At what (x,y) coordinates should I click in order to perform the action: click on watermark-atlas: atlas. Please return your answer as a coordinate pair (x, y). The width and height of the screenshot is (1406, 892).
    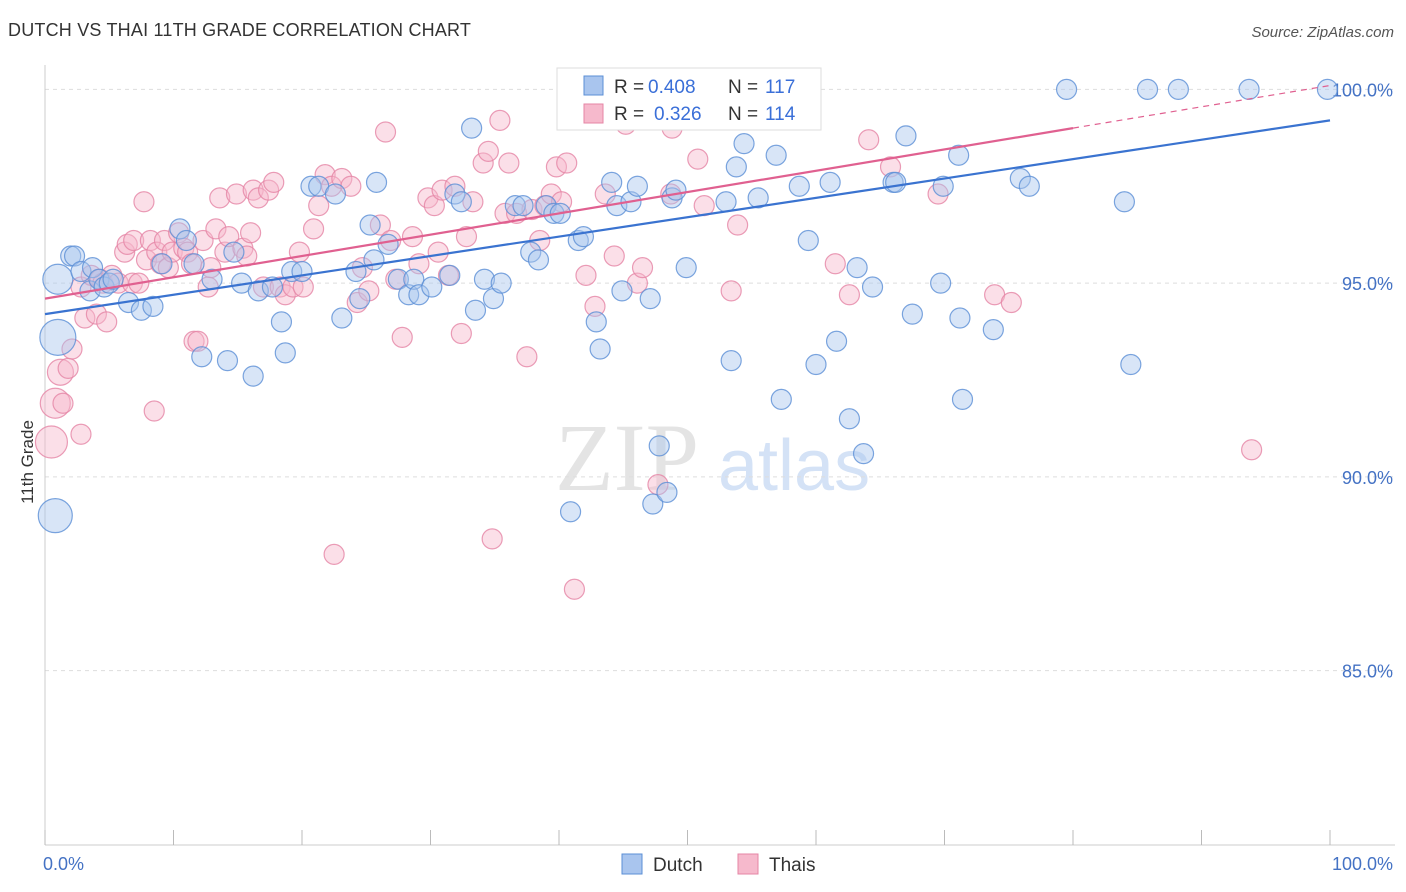
    Looking at the image, I should click on (794, 466).